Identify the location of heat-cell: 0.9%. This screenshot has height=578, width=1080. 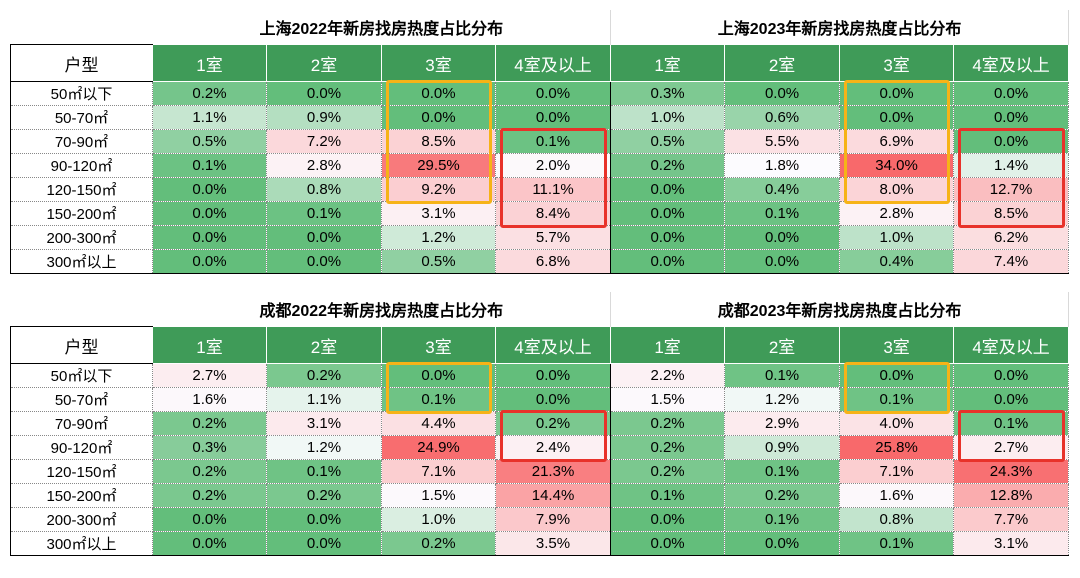
(324, 117).